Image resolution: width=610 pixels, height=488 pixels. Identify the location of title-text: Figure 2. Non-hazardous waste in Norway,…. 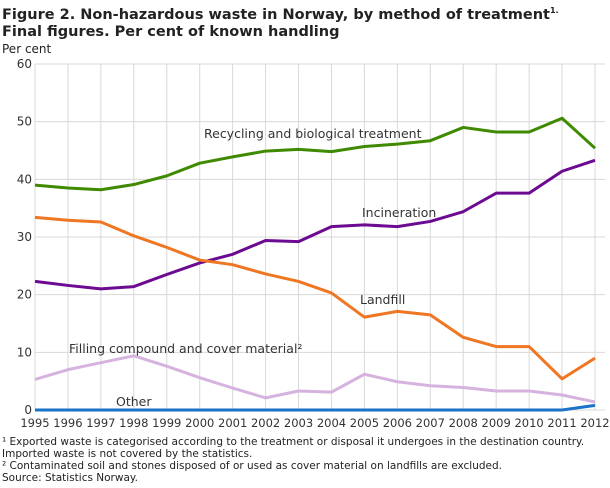
(276, 14).